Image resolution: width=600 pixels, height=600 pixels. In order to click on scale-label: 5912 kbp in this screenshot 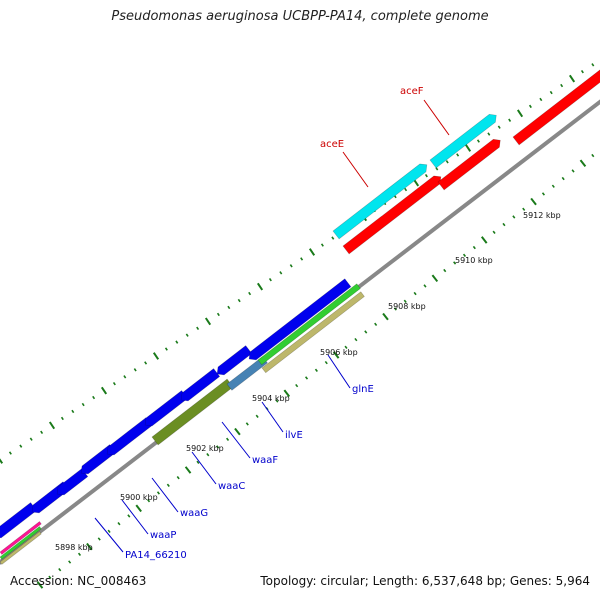, I will do `click(542, 215)`.